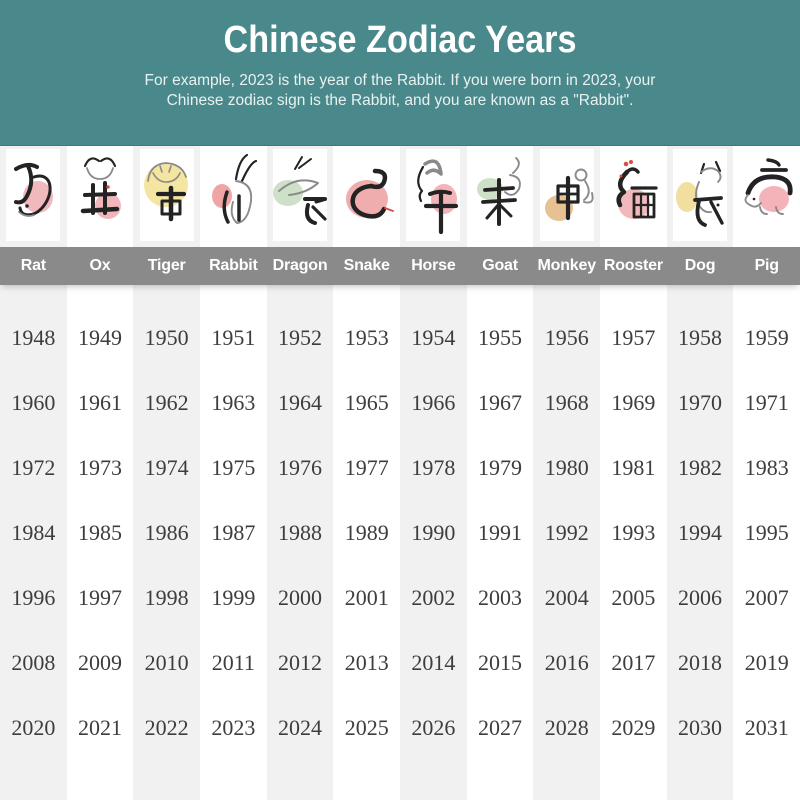  Describe the element at coordinates (766, 265) in the screenshot. I see `zodiac-name-pig: Pig` at that location.